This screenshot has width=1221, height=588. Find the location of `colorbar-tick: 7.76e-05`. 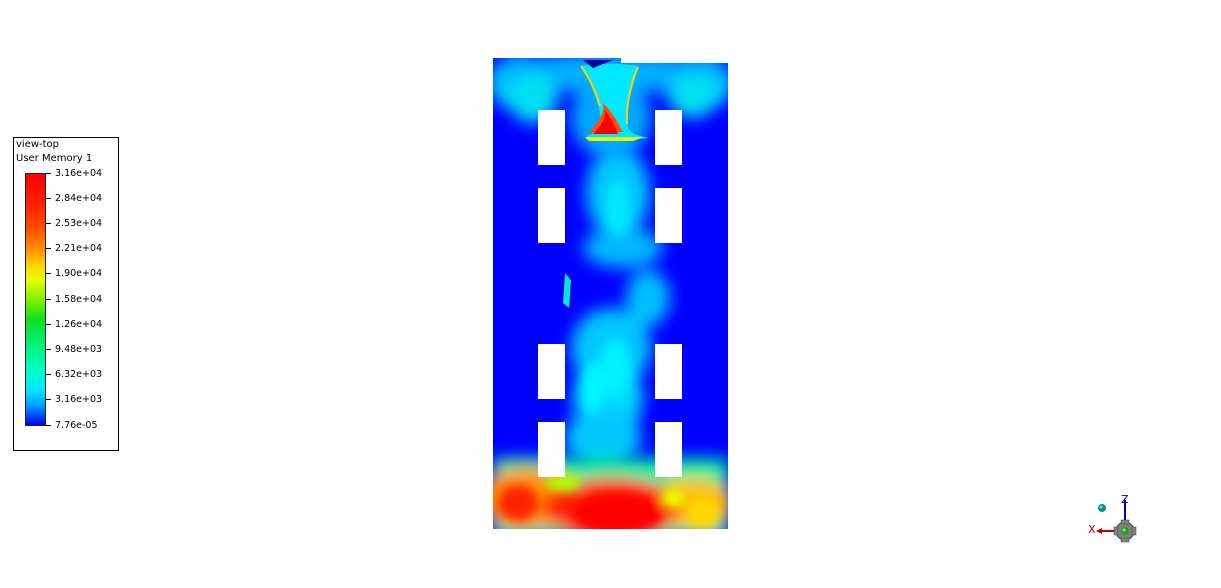

colorbar-tick: 7.76e-05 is located at coordinates (72, 425).